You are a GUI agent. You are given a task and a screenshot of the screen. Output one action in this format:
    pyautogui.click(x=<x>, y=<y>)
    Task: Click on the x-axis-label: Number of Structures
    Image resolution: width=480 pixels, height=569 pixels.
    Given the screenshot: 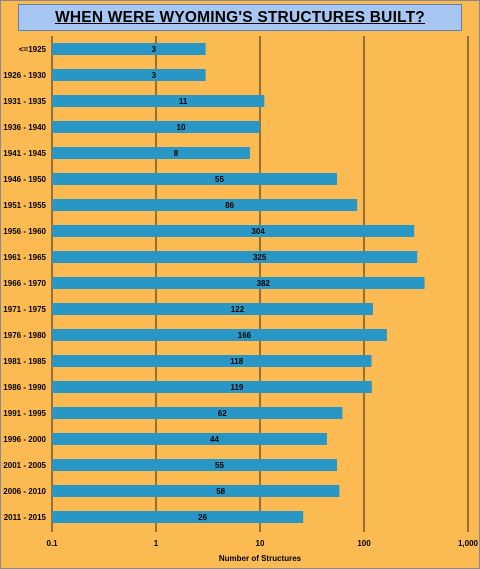 What is the action you would take?
    pyautogui.click(x=260, y=558)
    